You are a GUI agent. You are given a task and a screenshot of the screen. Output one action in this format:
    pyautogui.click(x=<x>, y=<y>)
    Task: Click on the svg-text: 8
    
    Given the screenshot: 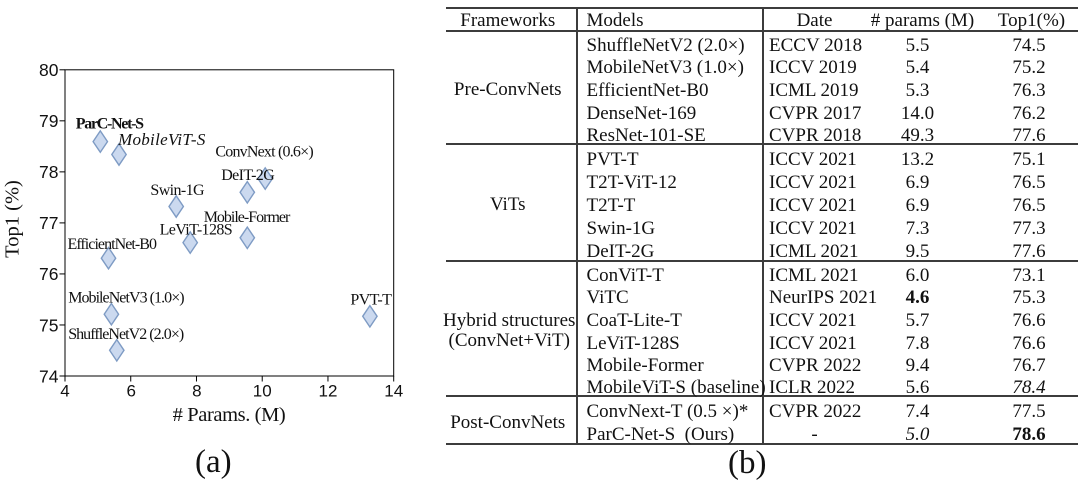 What is the action you would take?
    pyautogui.click(x=196, y=391)
    